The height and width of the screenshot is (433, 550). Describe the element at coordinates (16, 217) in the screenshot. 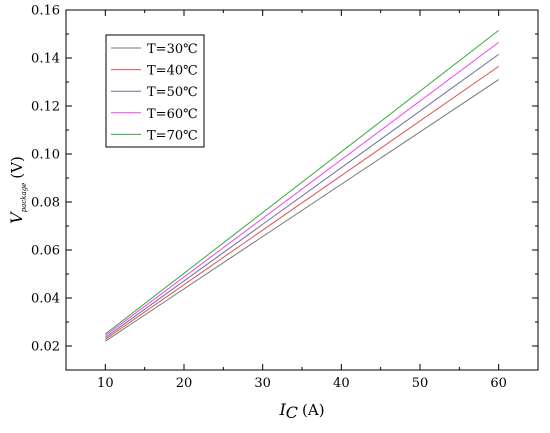

I see `y-axis-symbol: V` at that location.